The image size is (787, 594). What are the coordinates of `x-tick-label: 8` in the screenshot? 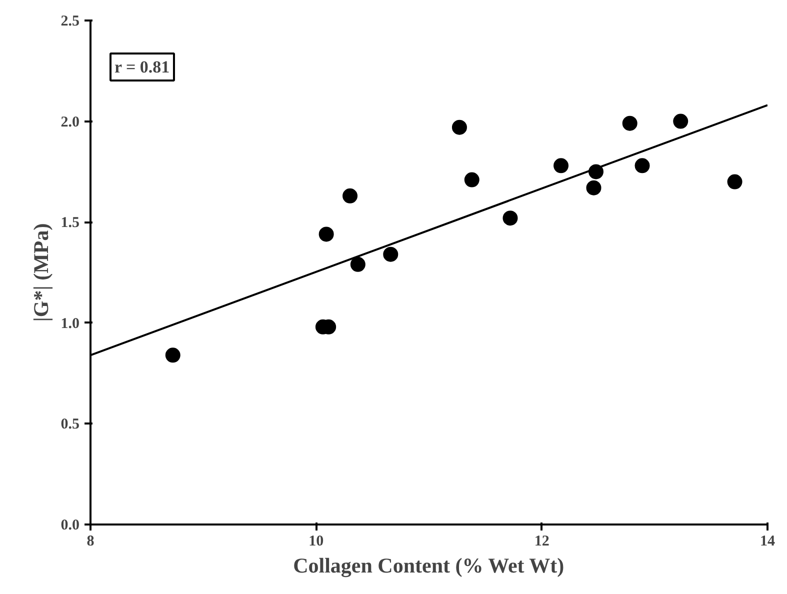 It's located at (90, 542).